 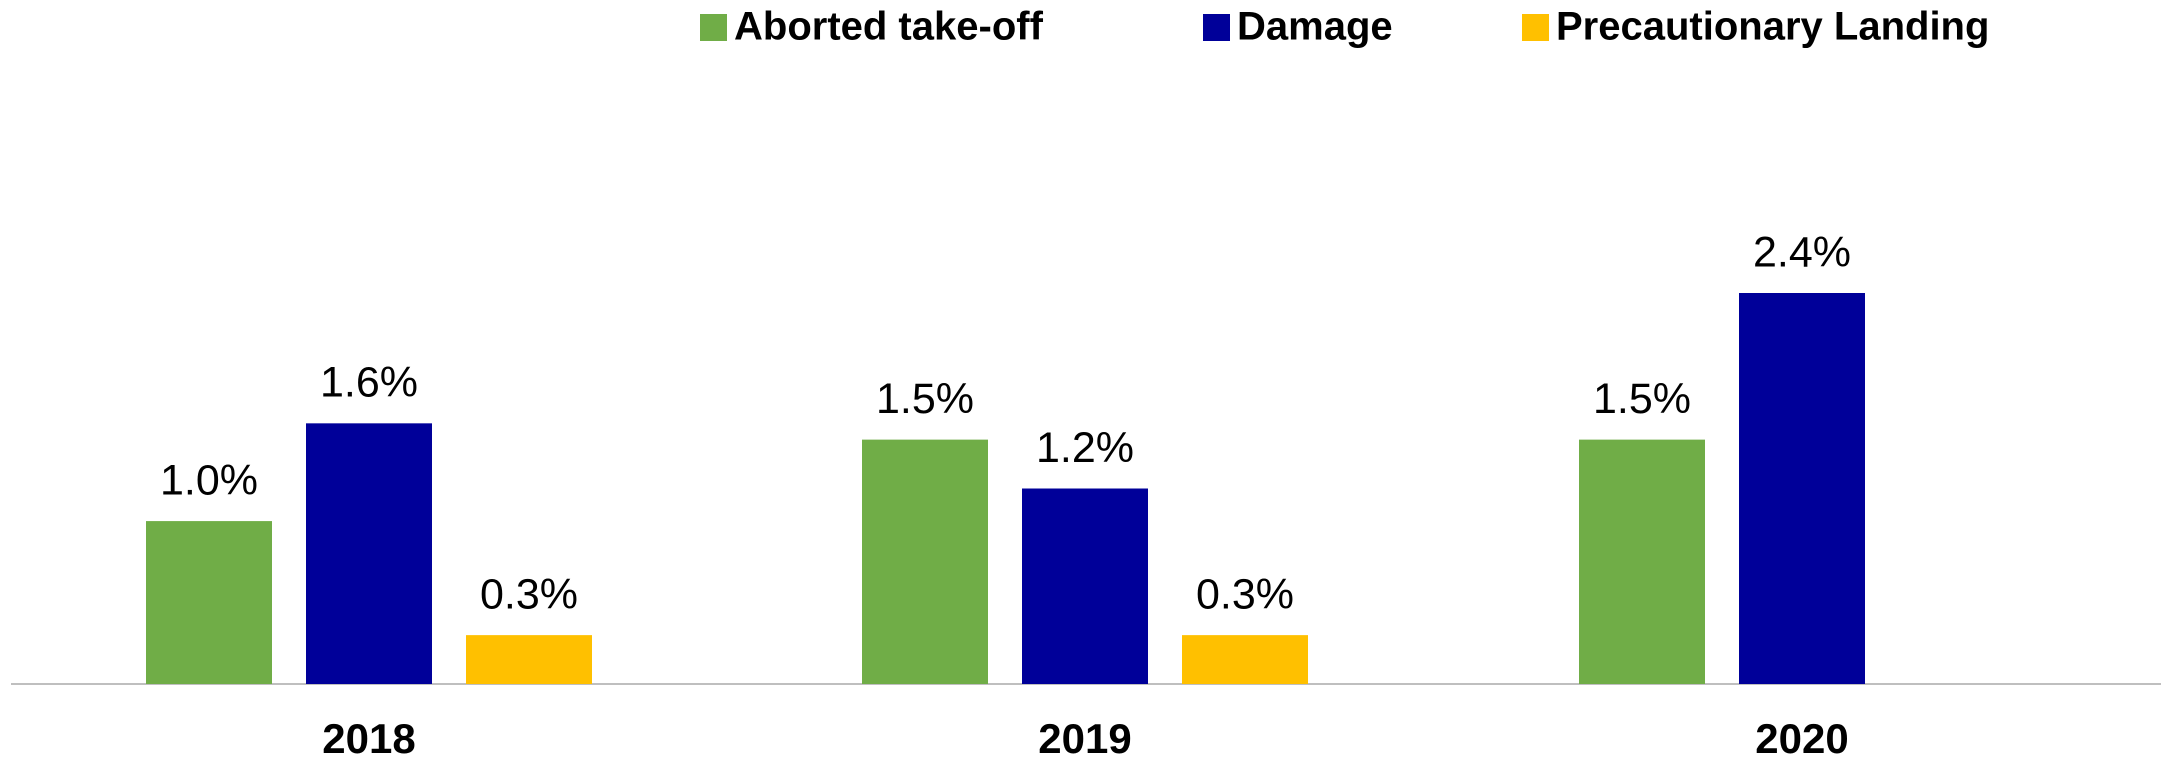 What do you see at coordinates (1772, 27) in the screenshot?
I see `legend-label: Precautionary Landing` at bounding box center [1772, 27].